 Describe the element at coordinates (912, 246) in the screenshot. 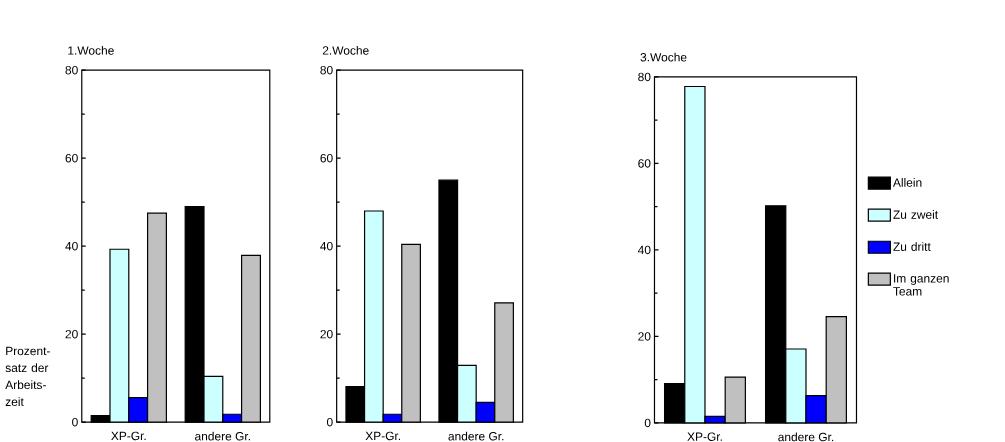

I see `legend-label: Zu dritt` at that location.